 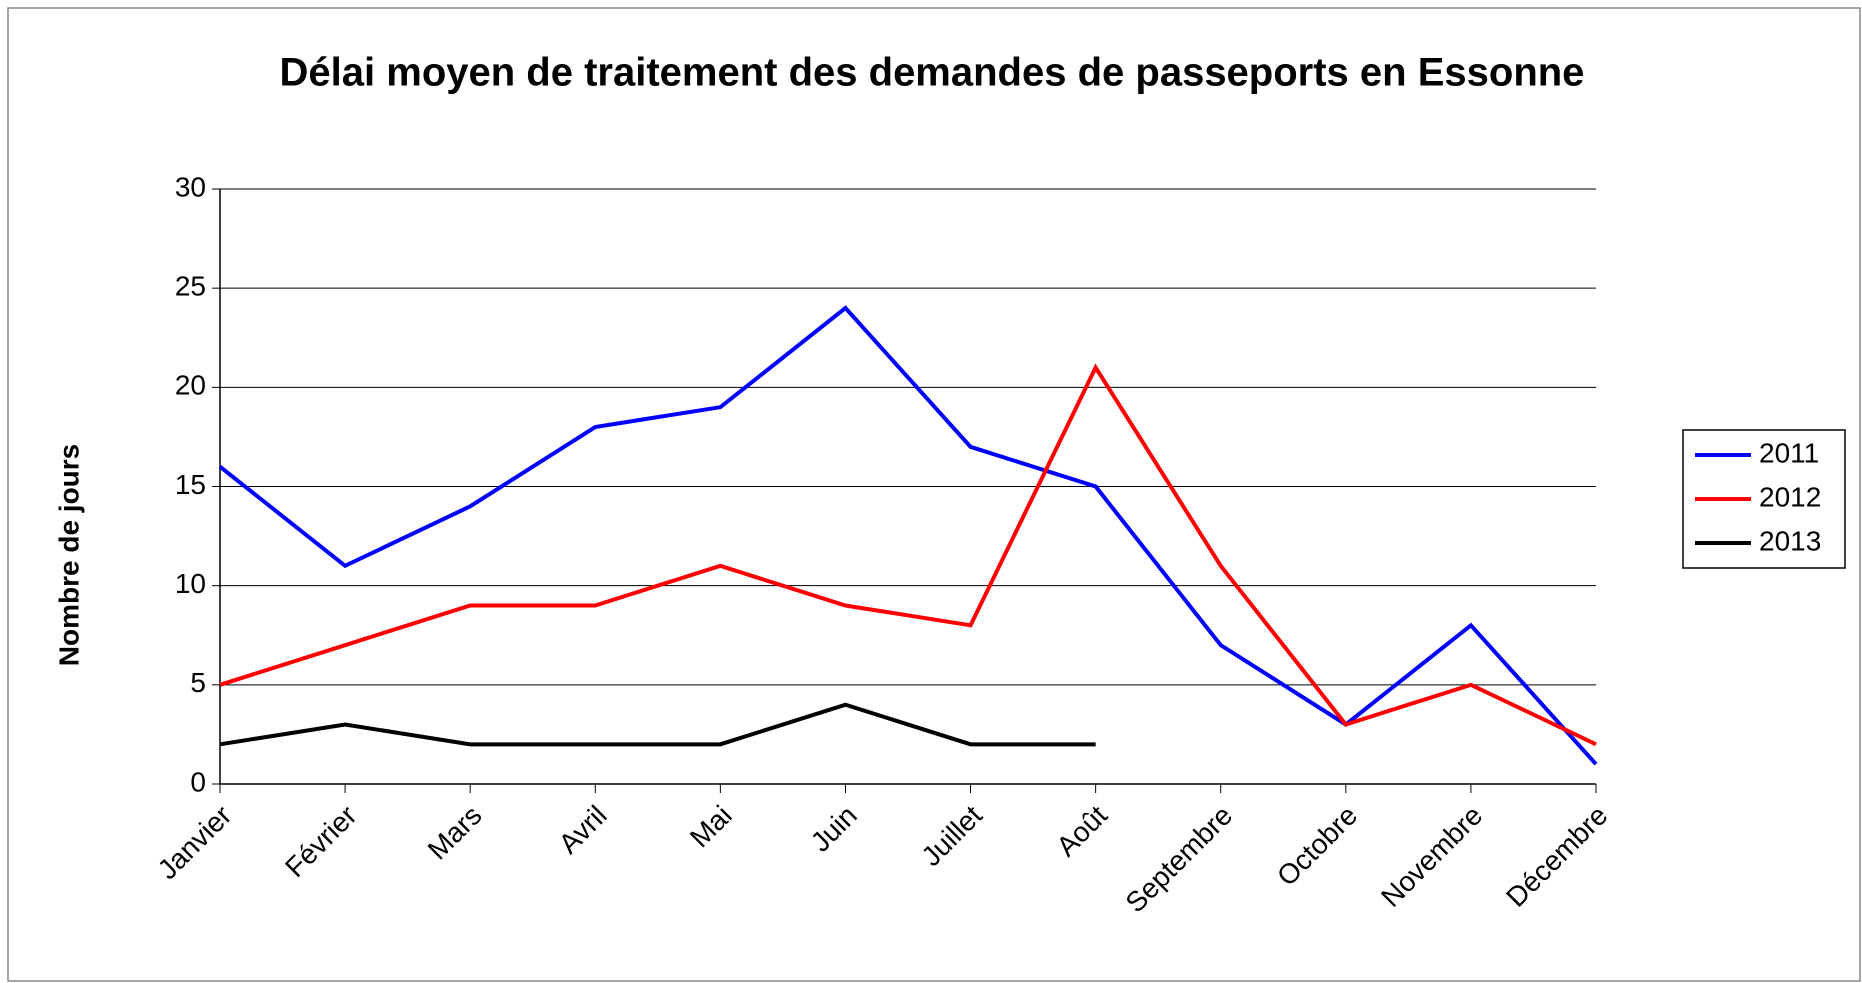 What do you see at coordinates (190, 186) in the screenshot?
I see `y-tick-label: 30` at bounding box center [190, 186].